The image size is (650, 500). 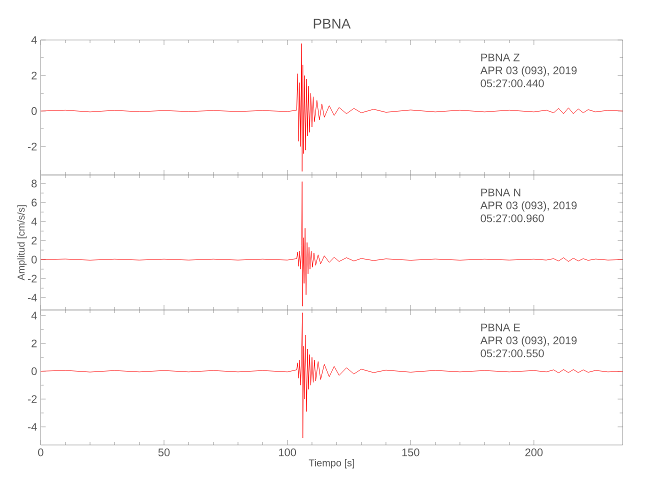 What do you see at coordinates (512, 83) in the screenshot?
I see `annotation: 05:27:00.440` at bounding box center [512, 83].